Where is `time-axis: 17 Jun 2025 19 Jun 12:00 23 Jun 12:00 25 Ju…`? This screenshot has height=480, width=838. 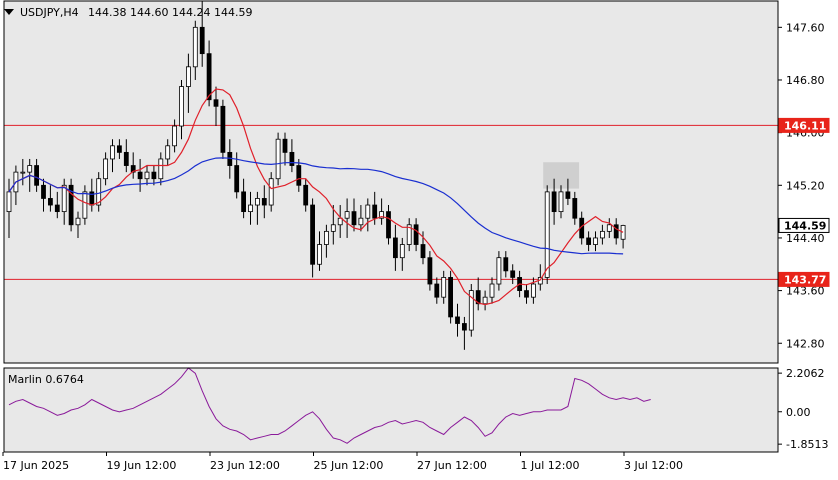
time-axis: 17 Jun 2025 19 Jun 12:00 23 Jun 12:00 25 Ju… is located at coordinates (342, 462).